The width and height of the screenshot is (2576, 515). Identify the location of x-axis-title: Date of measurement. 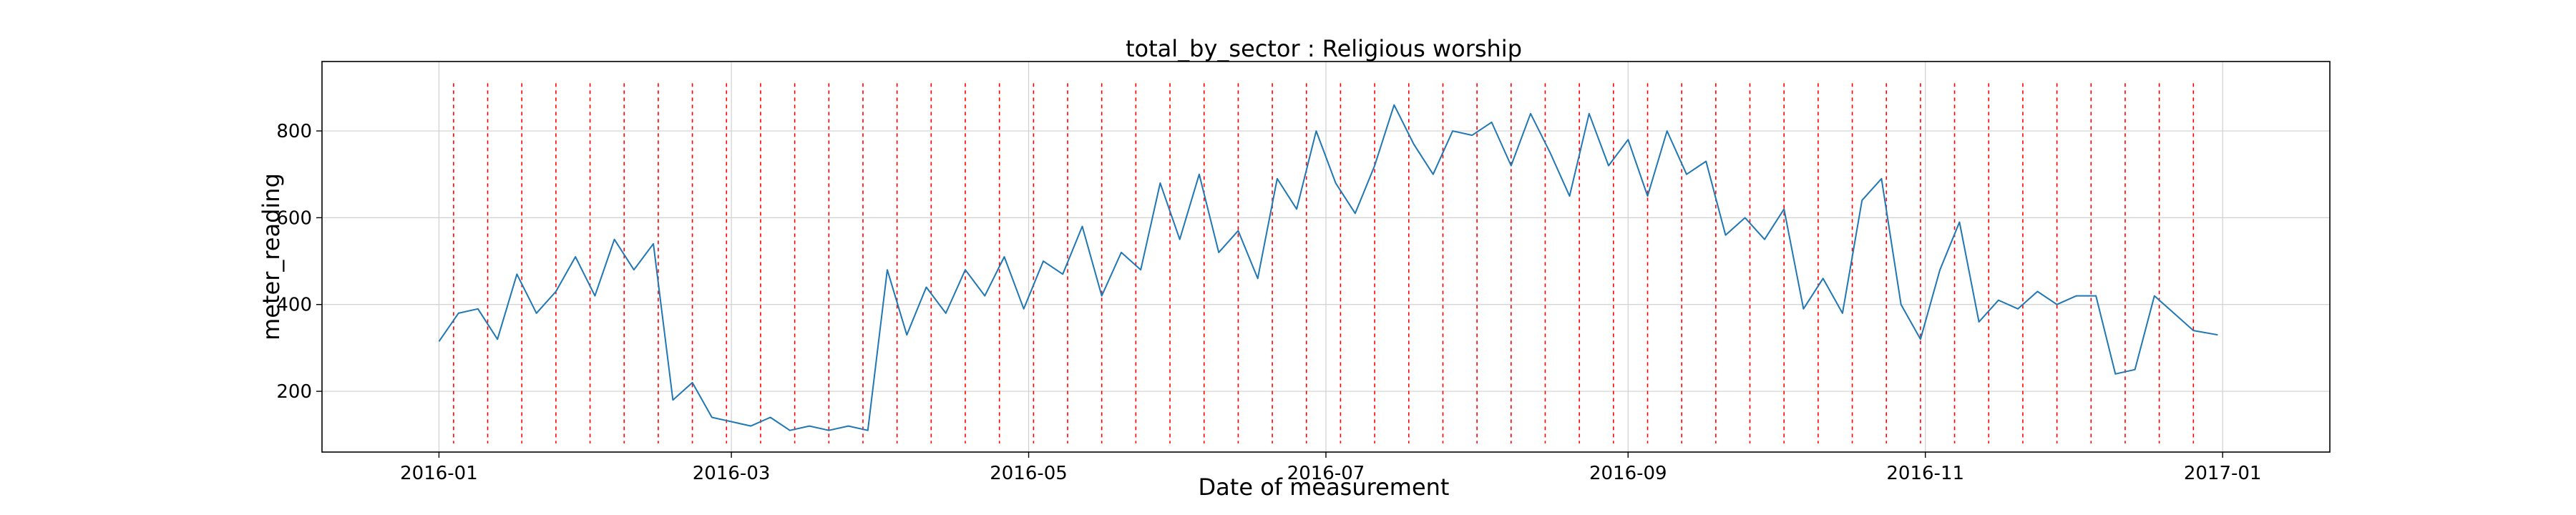
(1324, 488).